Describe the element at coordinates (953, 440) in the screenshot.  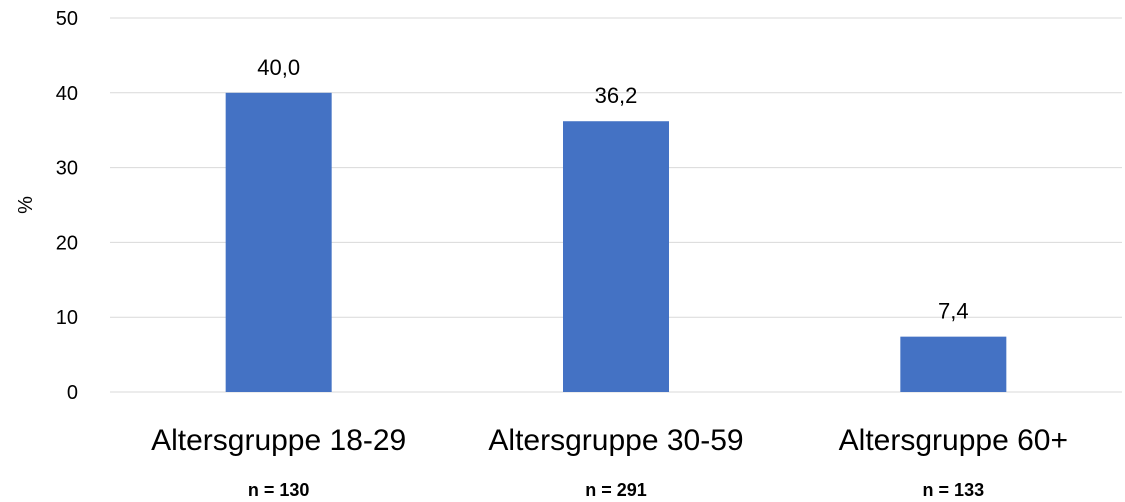
I see `x-category-label: Altersgruppe 60+` at that location.